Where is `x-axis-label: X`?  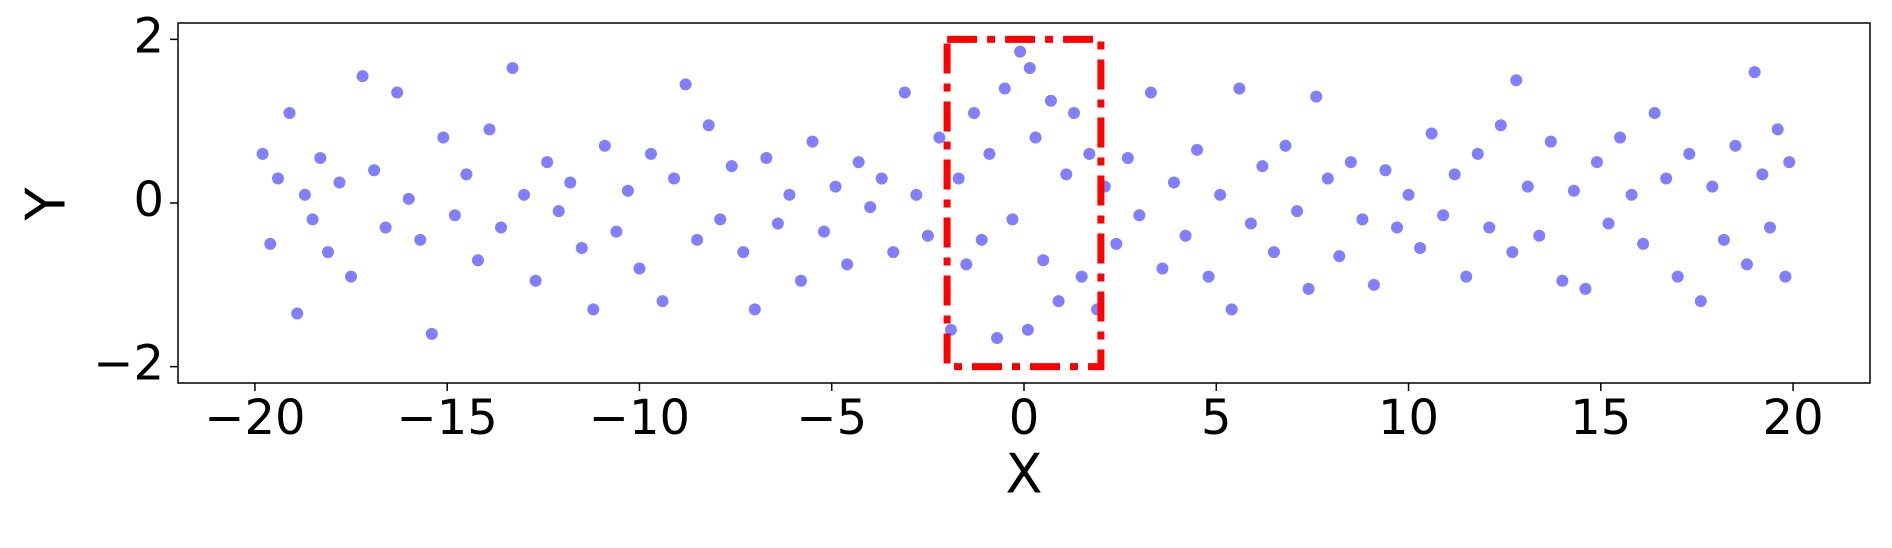 x-axis-label: X is located at coordinates (1024, 474).